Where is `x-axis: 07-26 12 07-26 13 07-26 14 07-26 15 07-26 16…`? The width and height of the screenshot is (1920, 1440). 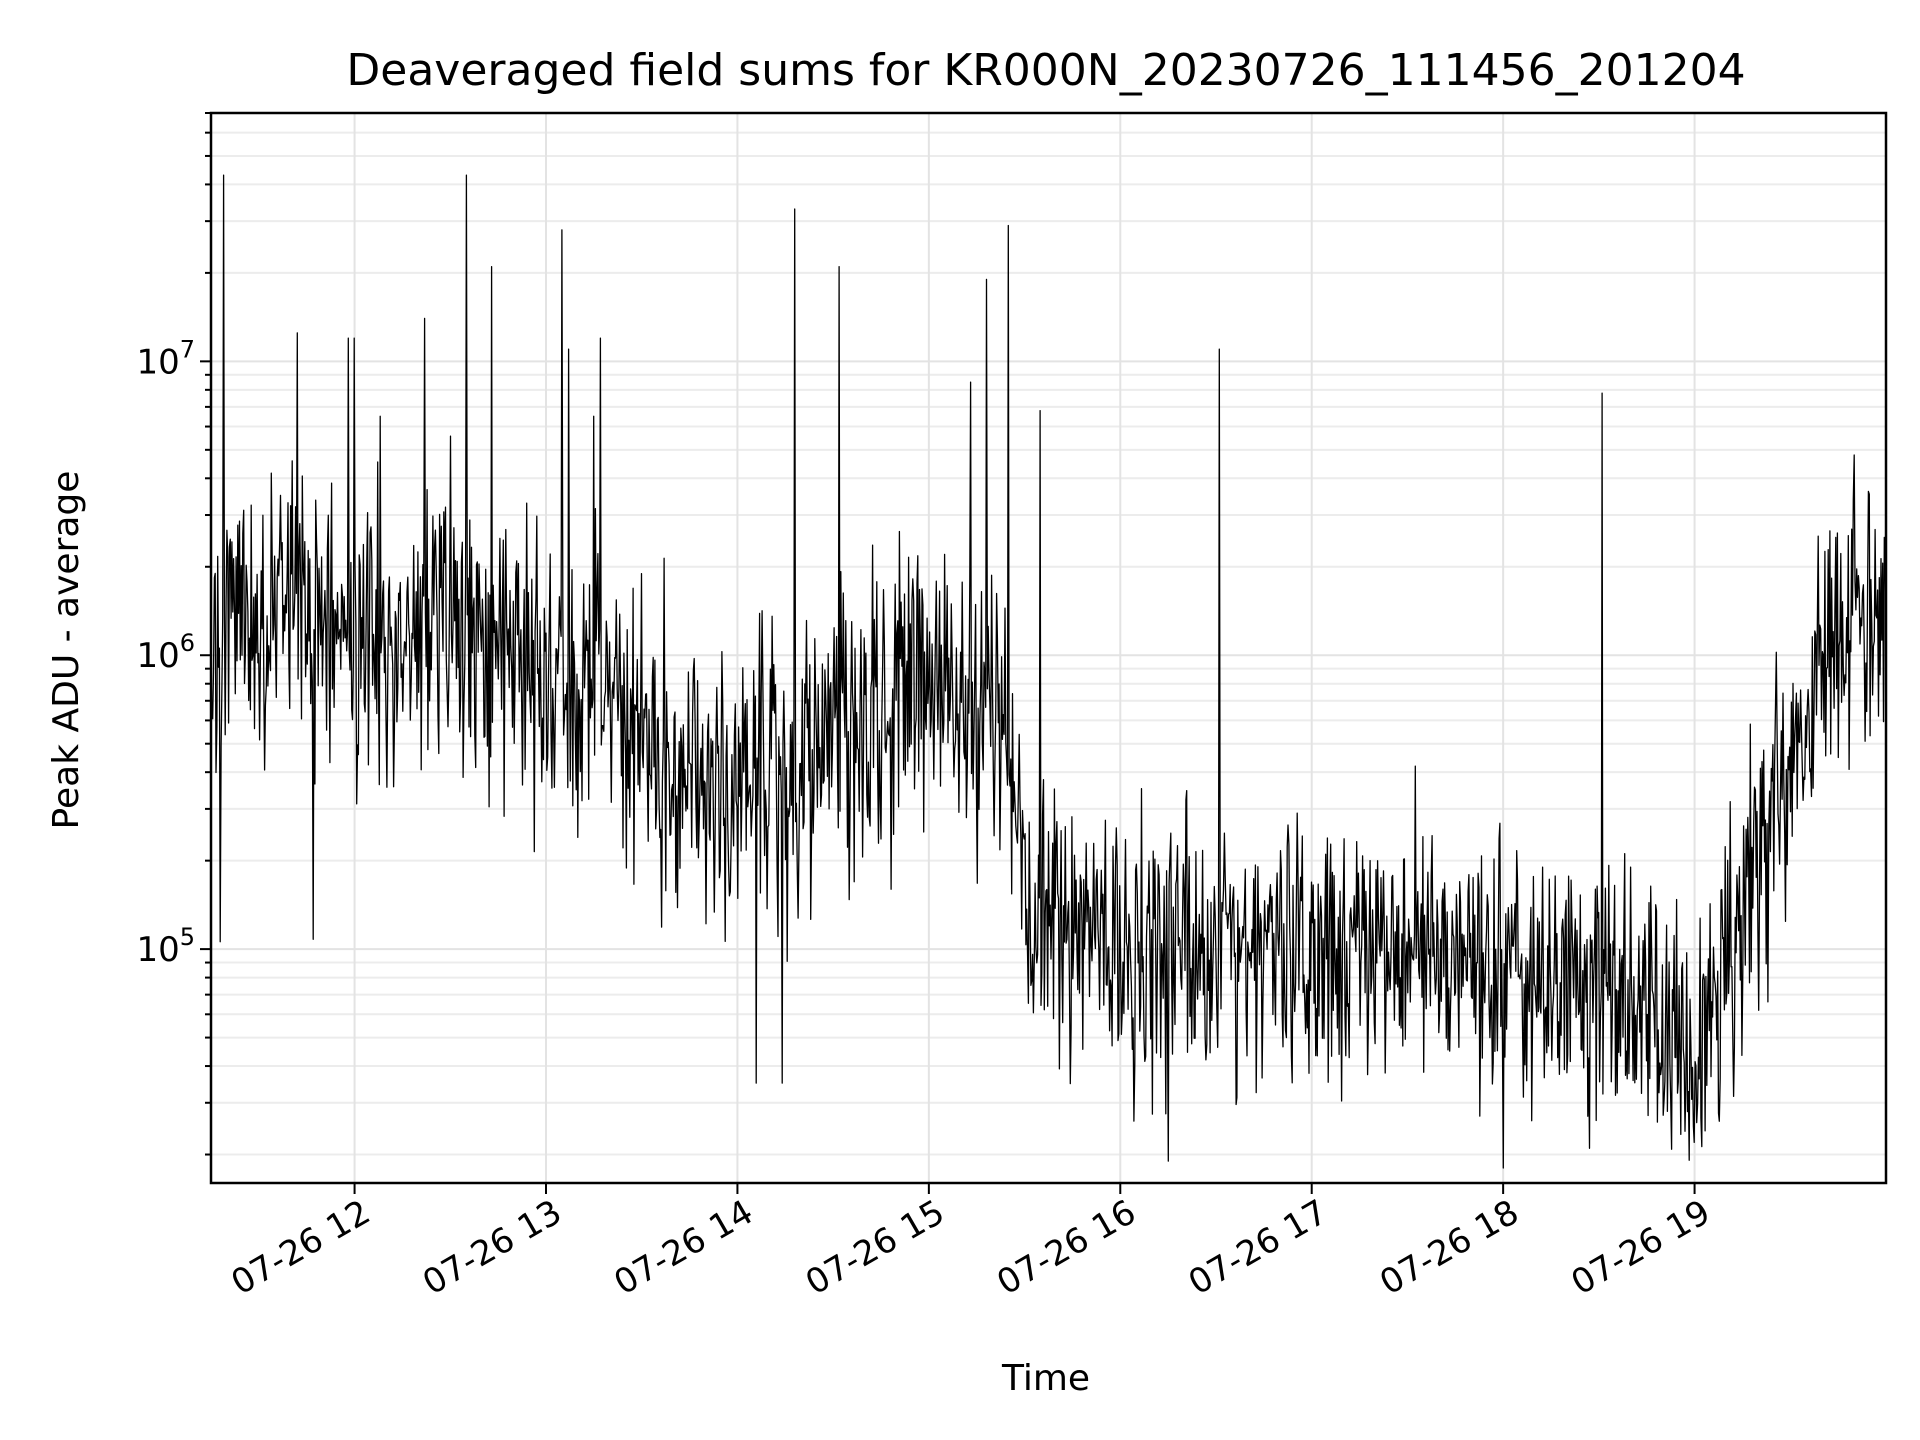 x-axis: 07-26 12 07-26 13 07-26 14 07-26 15 07-26 16… is located at coordinates (971, 1243).